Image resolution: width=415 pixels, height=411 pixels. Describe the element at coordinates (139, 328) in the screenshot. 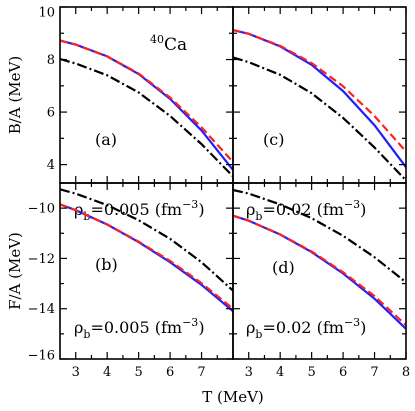

I see `density-label: ρb=0.005 (fm−3)` at that location.